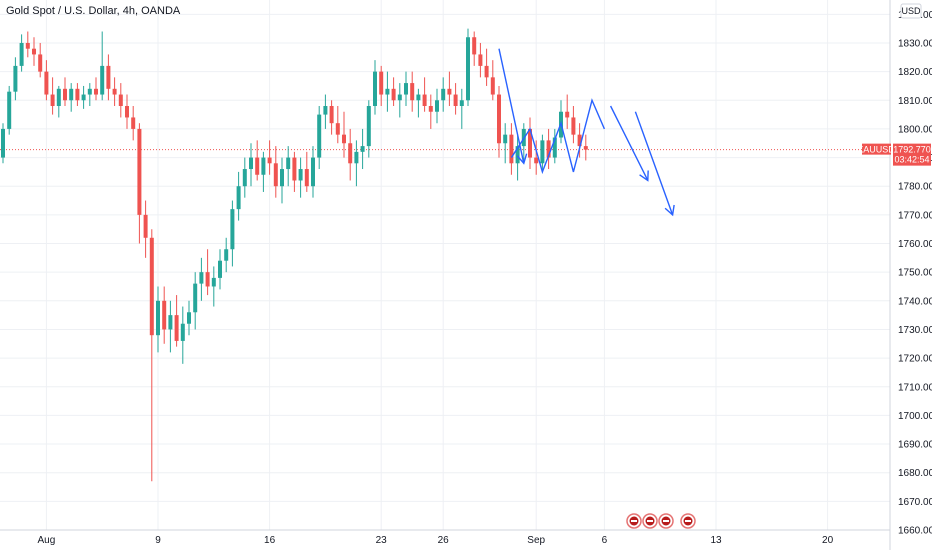 The width and height of the screenshot is (932, 550). Describe the element at coordinates (915, 502) in the screenshot. I see `y-tick-label: 1670.000` at that location.